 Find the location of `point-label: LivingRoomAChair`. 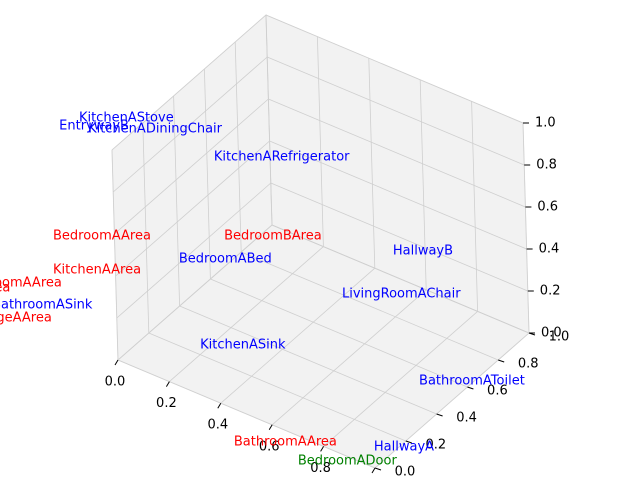

point-label: LivingRoomAChair is located at coordinates (401, 293).